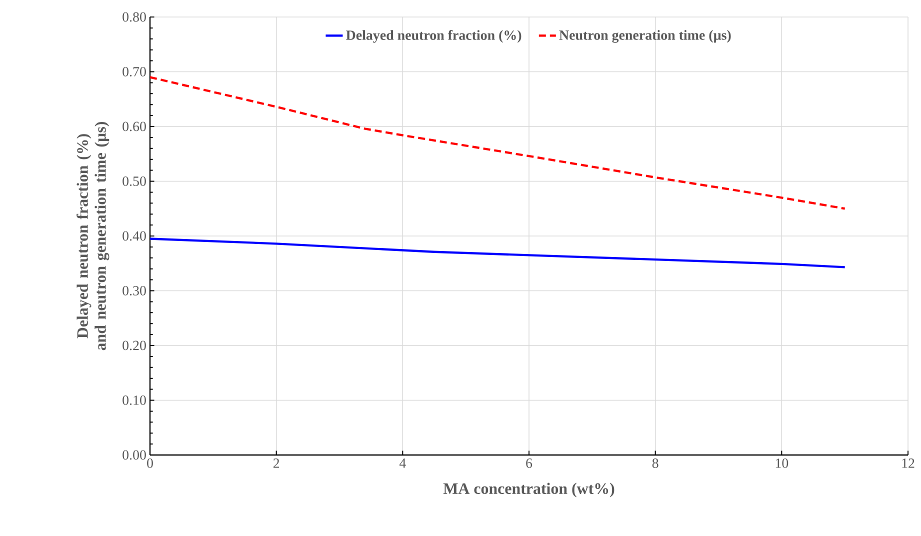 This screenshot has width=921, height=536. Describe the element at coordinates (134, 291) in the screenshot. I see `y-tick-label: 0.30` at that location.